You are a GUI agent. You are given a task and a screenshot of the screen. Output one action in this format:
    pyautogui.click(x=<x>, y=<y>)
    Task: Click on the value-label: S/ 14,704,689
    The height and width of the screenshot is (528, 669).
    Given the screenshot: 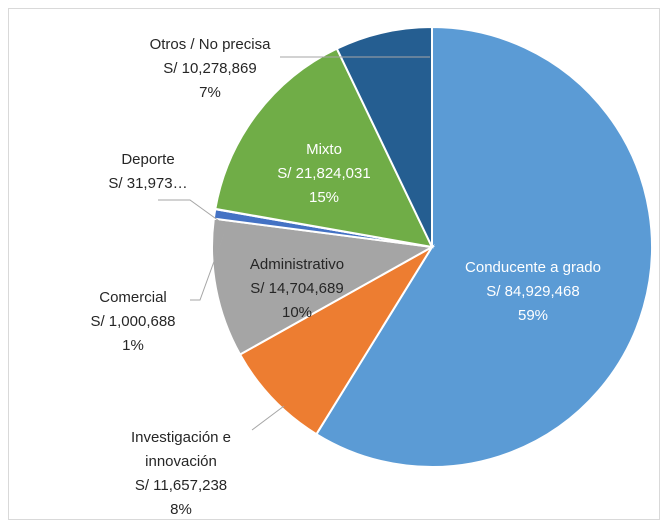 What is the action you would take?
    pyautogui.click(x=297, y=288)
    